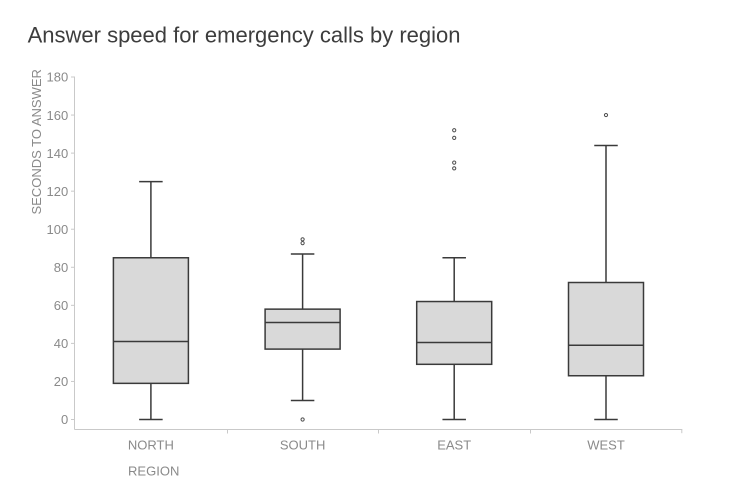 The image size is (736, 478). What do you see at coordinates (153, 471) in the screenshot?
I see `svg-text: REGION` at bounding box center [153, 471].